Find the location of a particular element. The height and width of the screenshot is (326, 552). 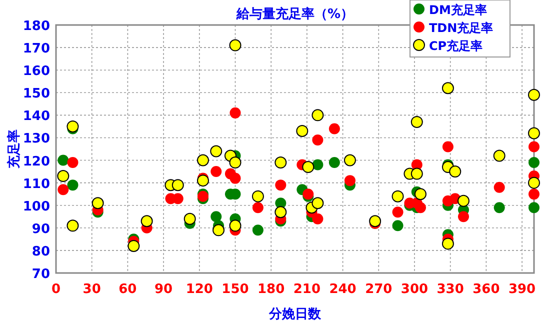

x-tick-label: 90 is located at coordinates (163, 289).